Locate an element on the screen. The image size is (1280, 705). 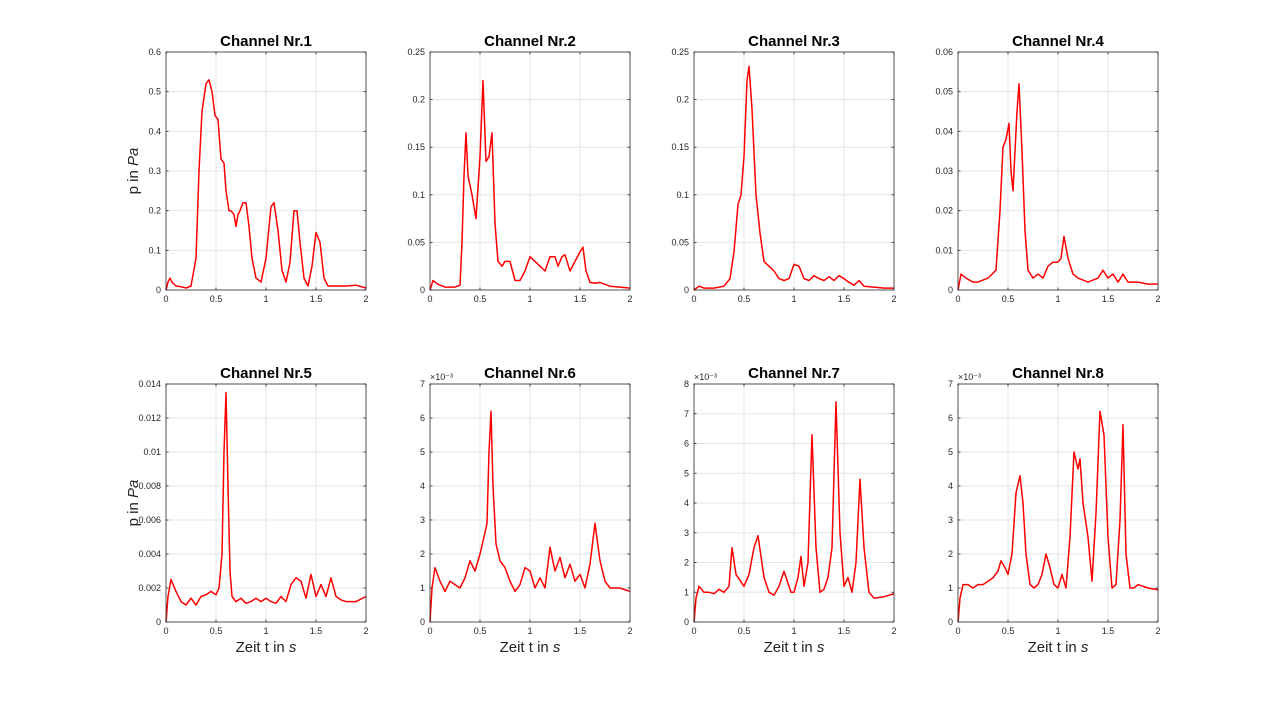
y-tick-label: 0.06 is located at coordinates (944, 52).